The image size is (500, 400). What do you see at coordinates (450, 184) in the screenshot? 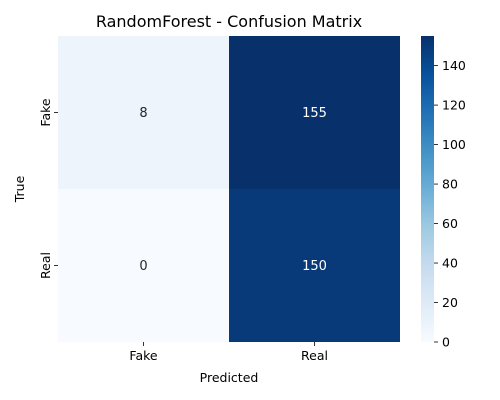
I see `colorbar-tick-label: 80` at bounding box center [450, 184].